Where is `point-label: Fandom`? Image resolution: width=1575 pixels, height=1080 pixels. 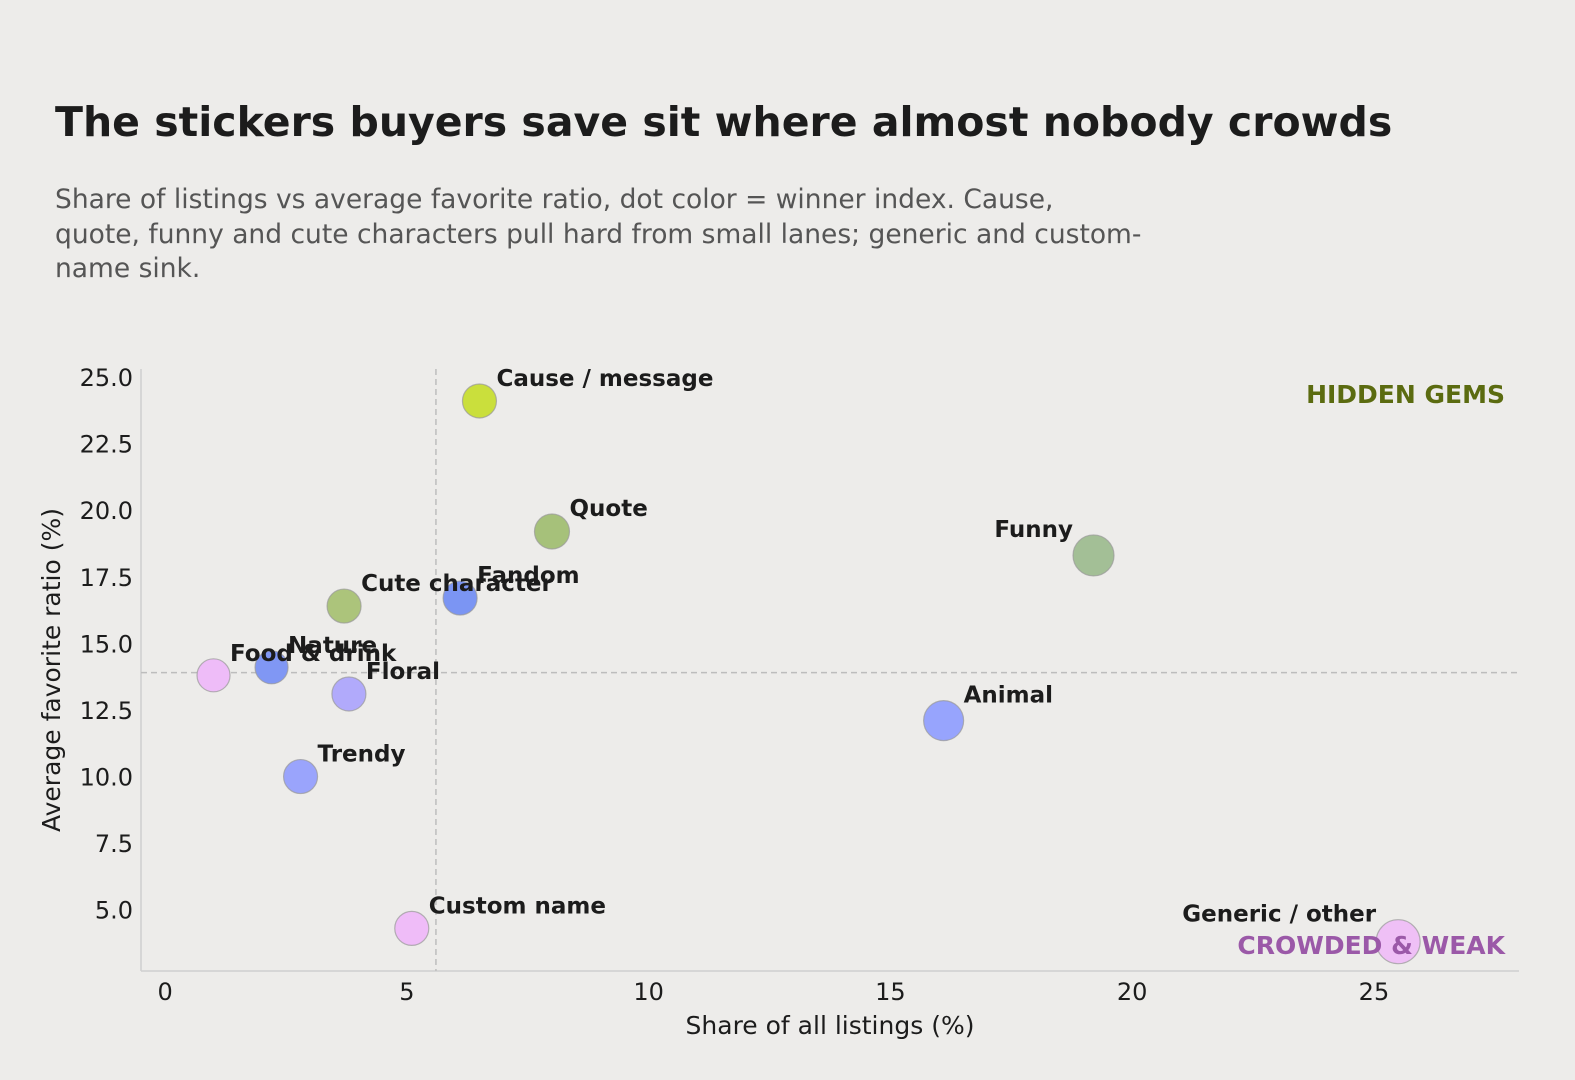
point-label: Fandom is located at coordinates (528, 576).